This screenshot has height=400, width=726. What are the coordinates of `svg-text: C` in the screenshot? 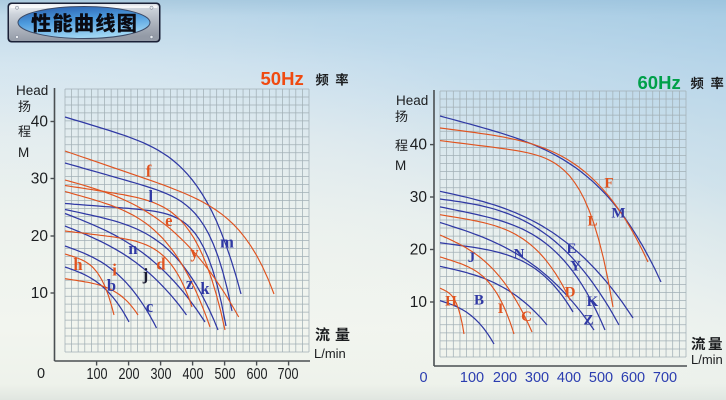 It's located at (526, 317).